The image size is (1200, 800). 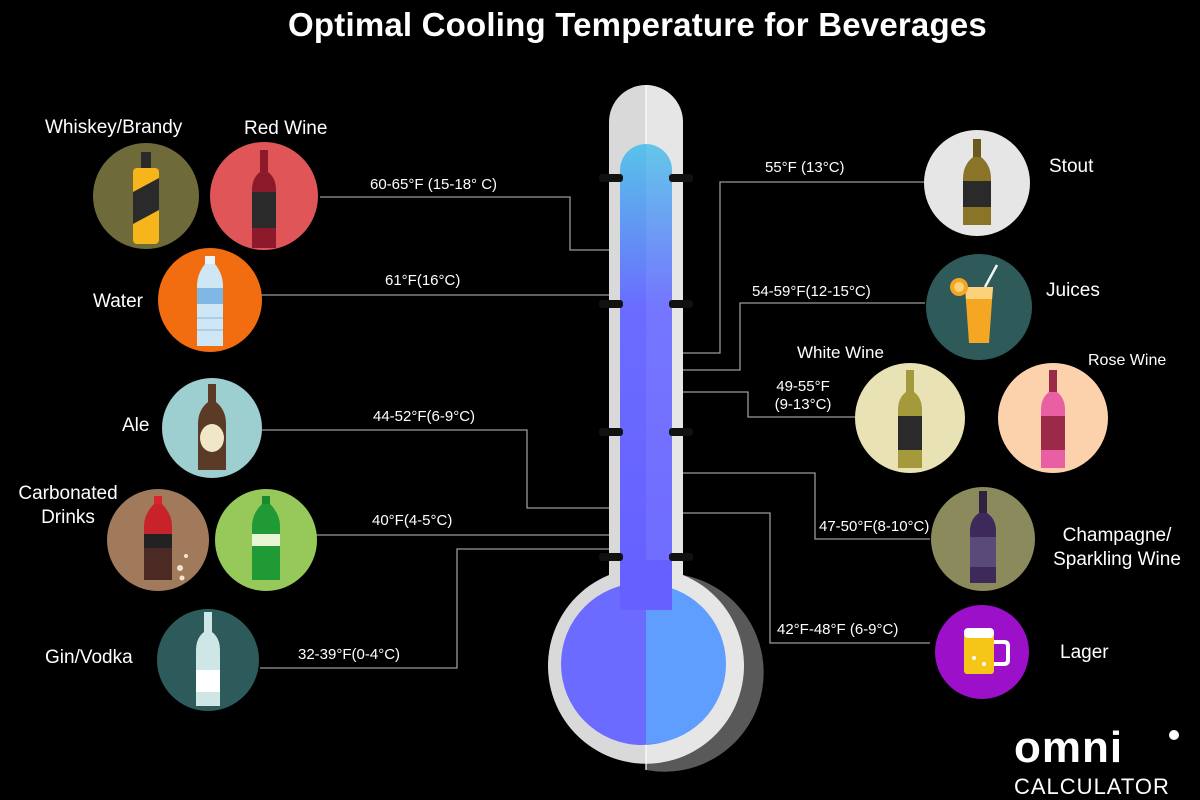 I want to click on ale-label: Ale, so click(x=136, y=425).